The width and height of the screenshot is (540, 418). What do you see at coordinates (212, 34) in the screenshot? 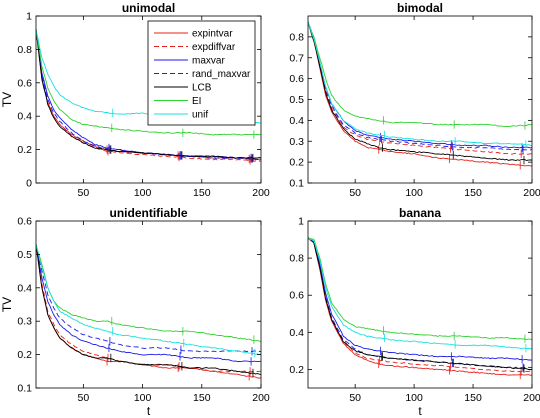
I see `legend-label-expintvar: expintvar` at bounding box center [212, 34].